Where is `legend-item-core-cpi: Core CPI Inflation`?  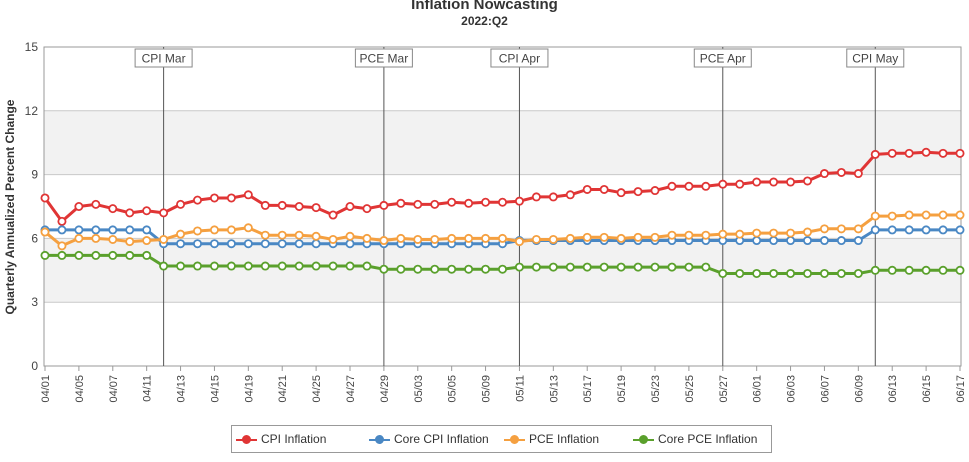 legend-item-core-cpi: Core CPI Inflation is located at coordinates (429, 439).